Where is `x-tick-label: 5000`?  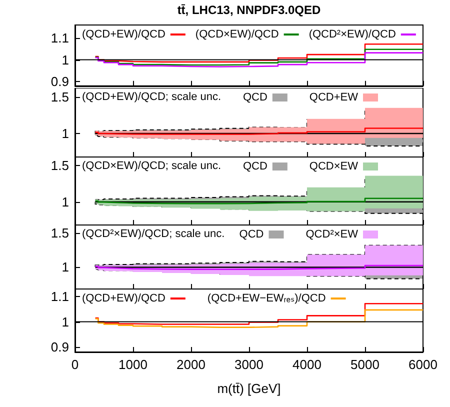 x-tick-label: 5000 is located at coordinates (365, 364).